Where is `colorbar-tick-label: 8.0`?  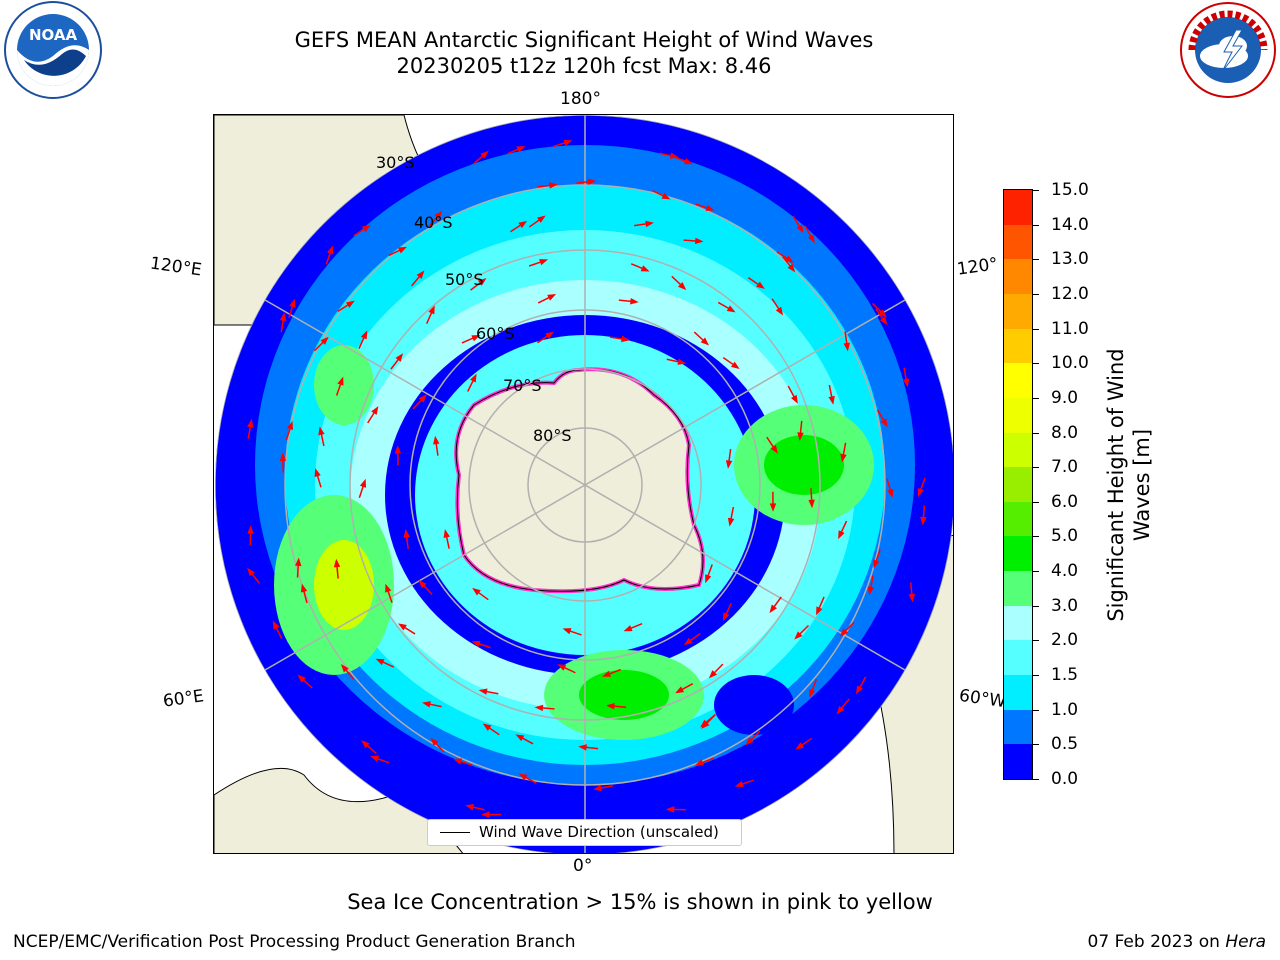 colorbar-tick-label: 8.0 is located at coordinates (1065, 432).